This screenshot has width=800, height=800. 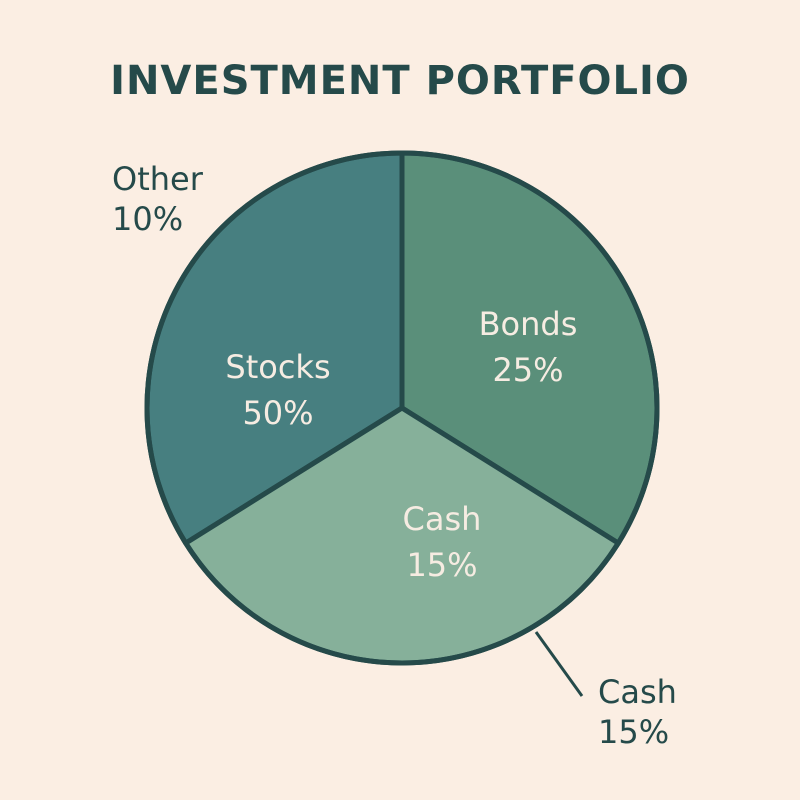 I want to click on callout-value-cash: 15%, so click(x=633, y=732).